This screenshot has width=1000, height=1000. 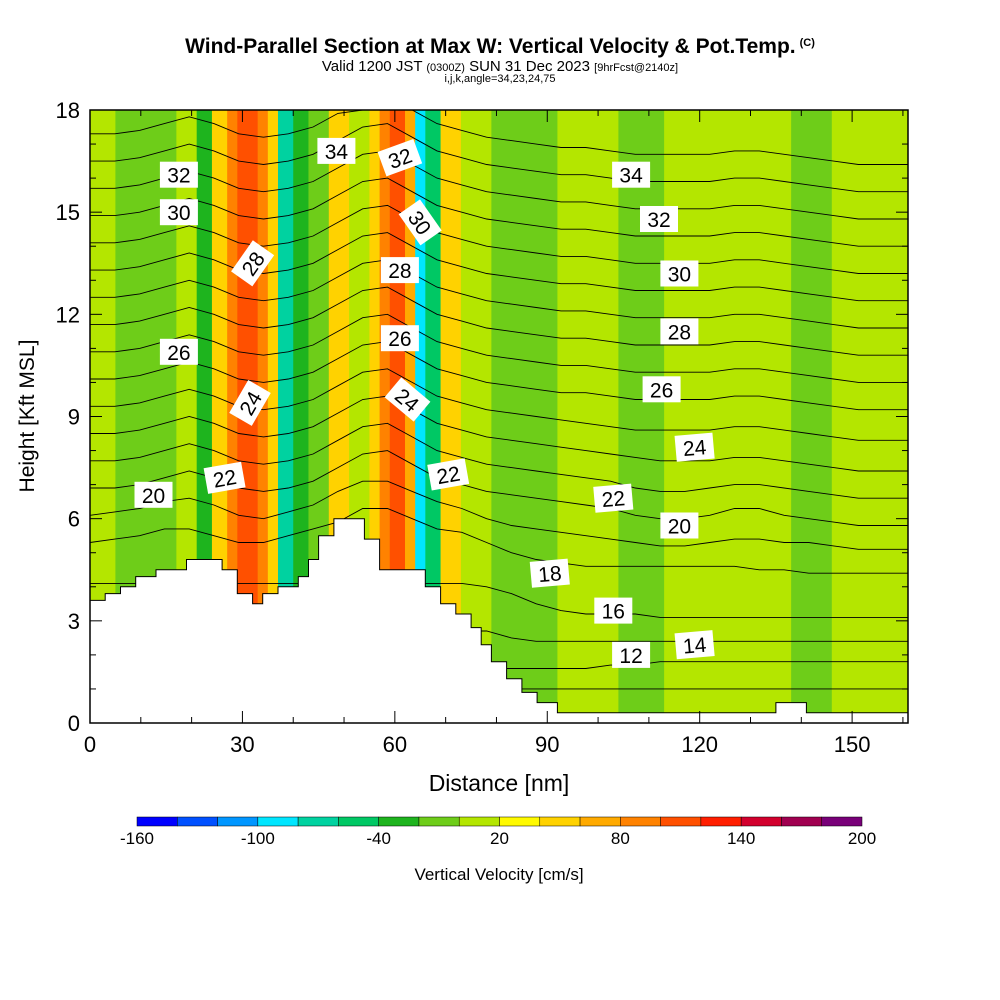 I want to click on x-axis-label: Distance [nm], so click(x=499, y=783).